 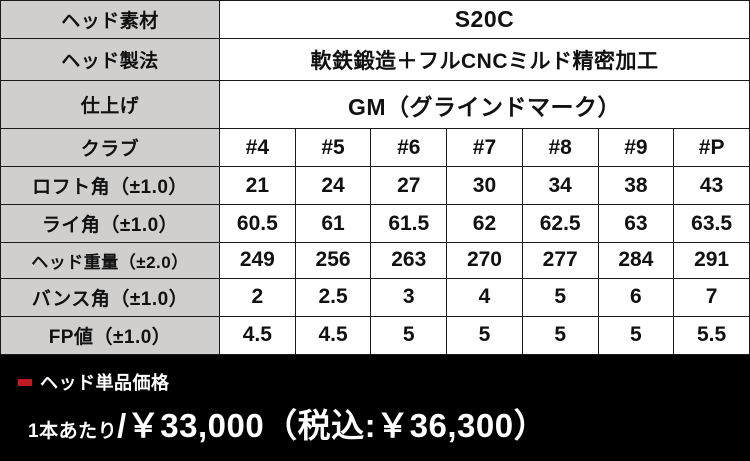 What do you see at coordinates (484, 60) in the screenshot?
I see `cell-head-manufacturing-value: 軟鉄鍛造＋フルCNCミルド精密加工` at bounding box center [484, 60].